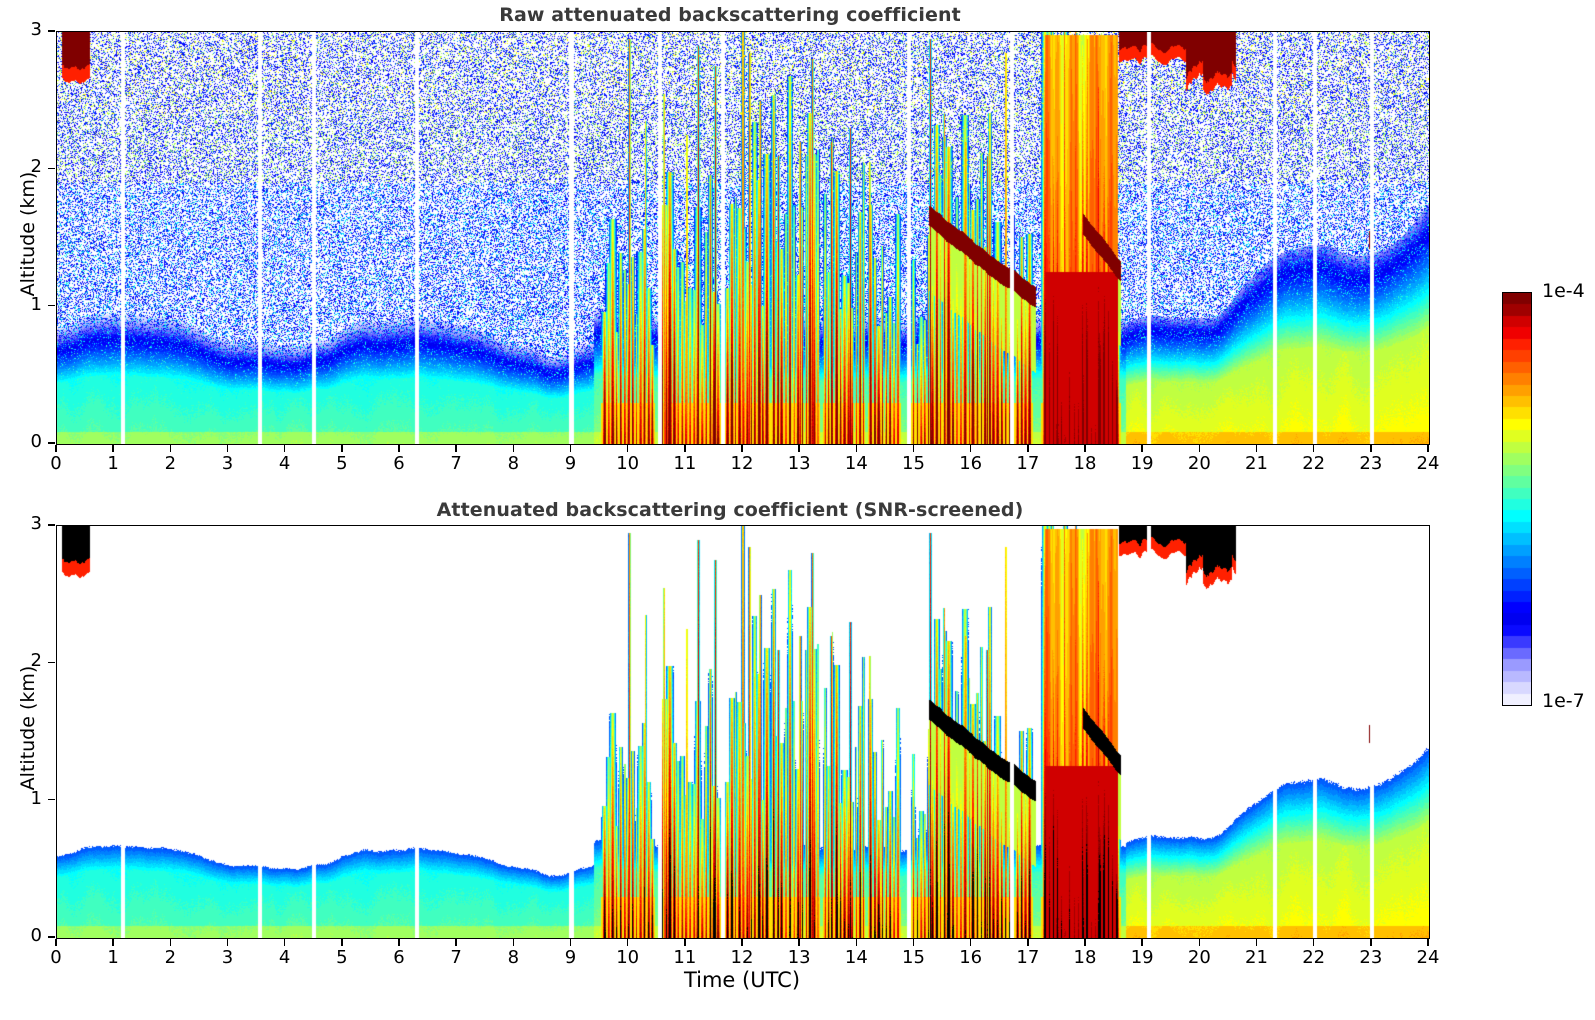 The image size is (1595, 1020). What do you see at coordinates (1314, 957) in the screenshot?
I see `x-tick-label: 22` at bounding box center [1314, 957].